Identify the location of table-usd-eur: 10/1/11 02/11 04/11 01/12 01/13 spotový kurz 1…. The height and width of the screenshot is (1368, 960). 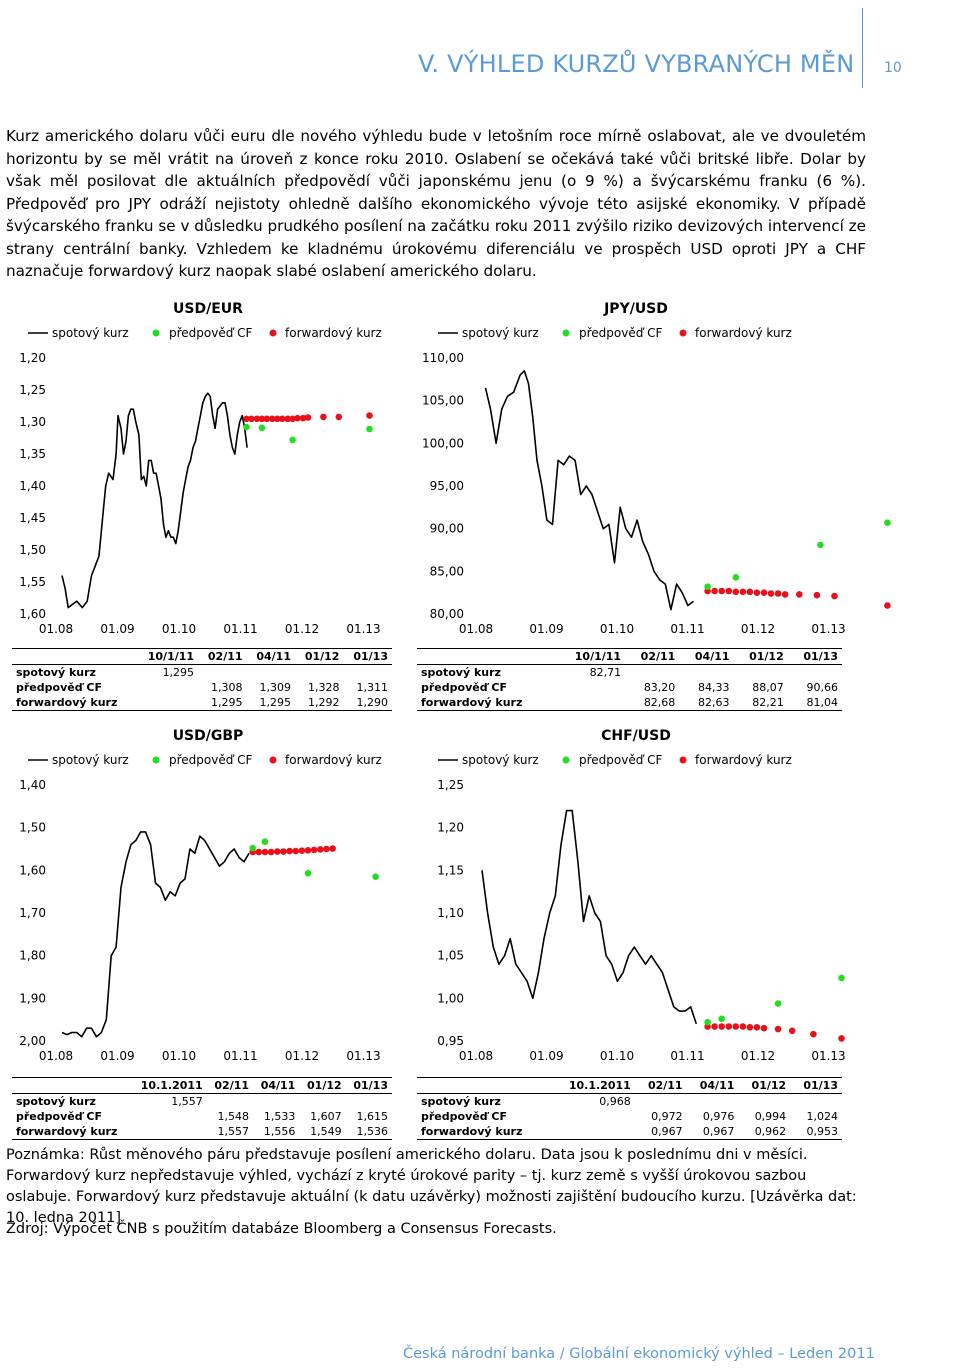
(202, 679).